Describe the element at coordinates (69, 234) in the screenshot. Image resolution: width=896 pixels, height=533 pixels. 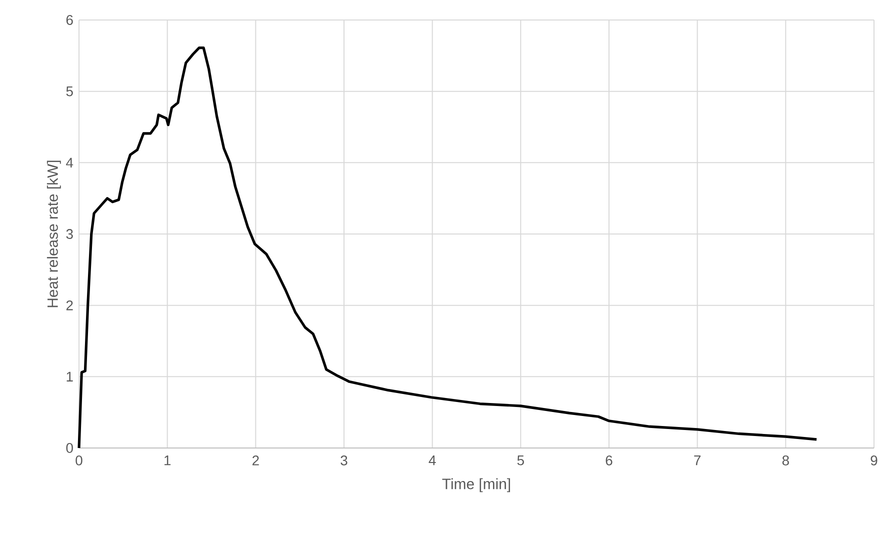
I see `y-tick-label: 3` at that location.